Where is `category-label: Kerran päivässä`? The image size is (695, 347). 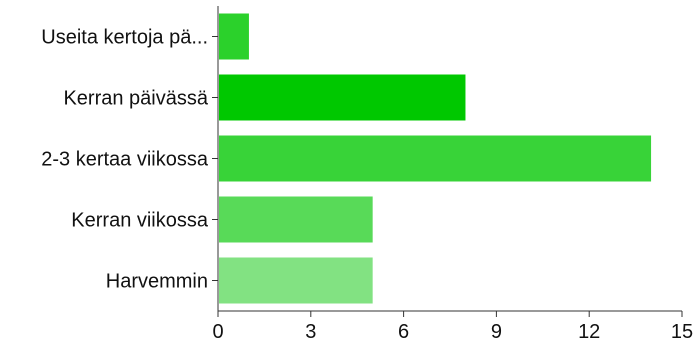
category-label: Kerran päivässä is located at coordinates (135, 99).